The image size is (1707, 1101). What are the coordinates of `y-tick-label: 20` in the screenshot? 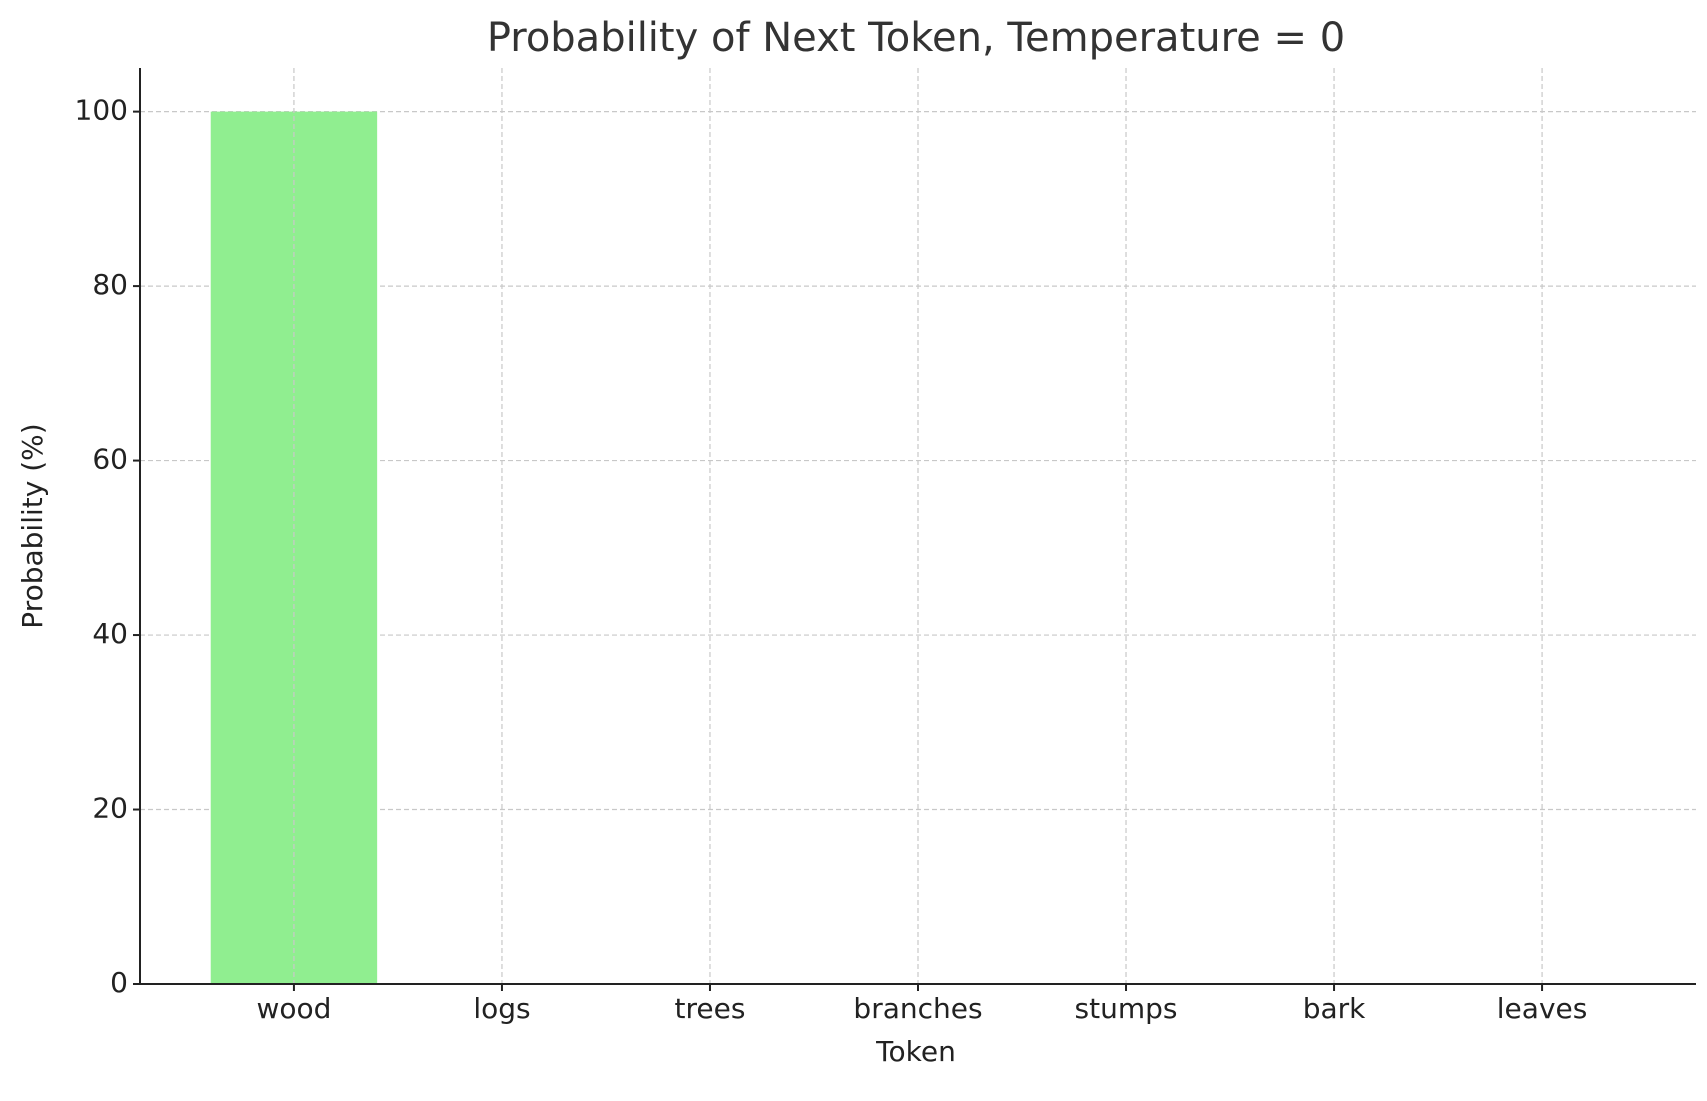 It's located at (110, 808).